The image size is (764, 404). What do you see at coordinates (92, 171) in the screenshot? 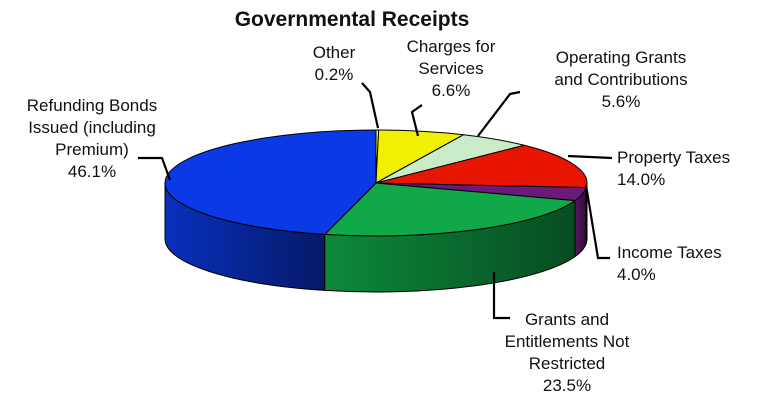
I see `slice-value-refunding: 46.1%` at bounding box center [92, 171].